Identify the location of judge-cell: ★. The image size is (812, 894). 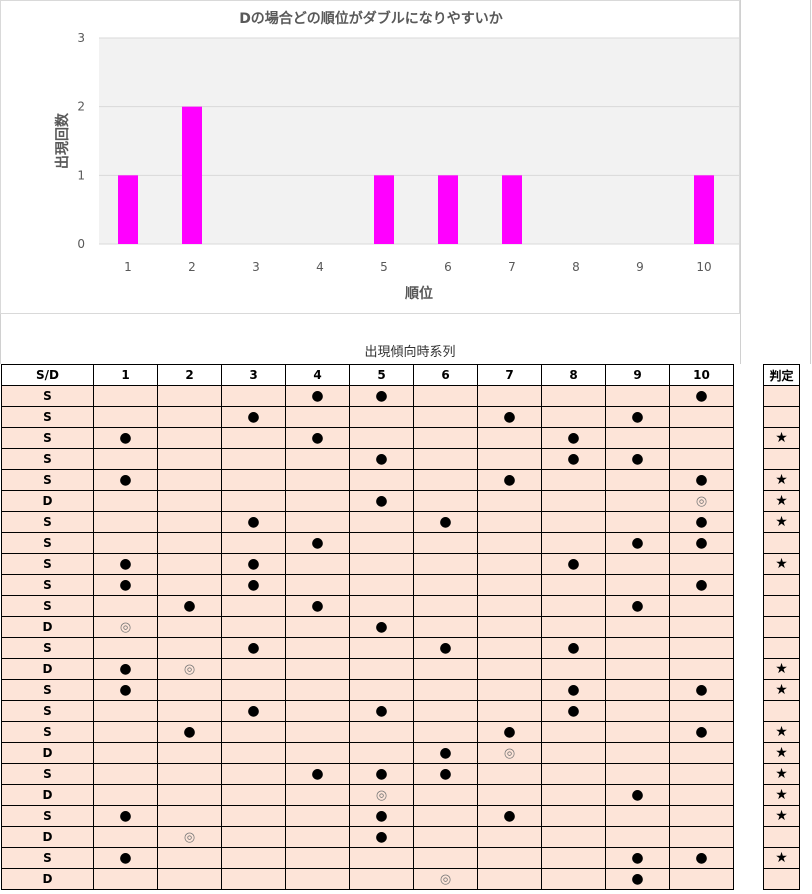
(781, 522).